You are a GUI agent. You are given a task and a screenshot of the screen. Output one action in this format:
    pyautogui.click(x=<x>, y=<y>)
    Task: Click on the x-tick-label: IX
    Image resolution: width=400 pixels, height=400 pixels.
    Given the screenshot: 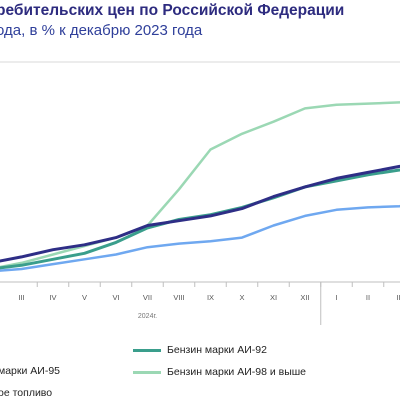 What is the action you would take?
    pyautogui.click(x=210, y=297)
    